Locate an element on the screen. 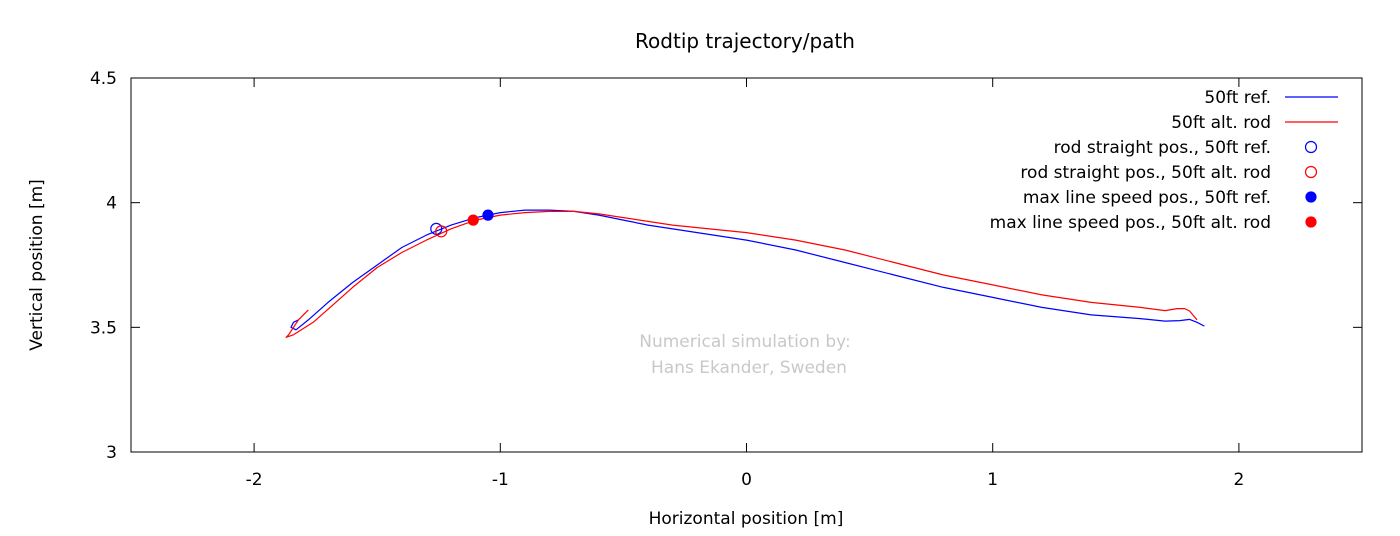 This screenshot has height=536, width=1400. legend-label-2: rod straight pos., 50ft ref. is located at coordinates (1162, 148).